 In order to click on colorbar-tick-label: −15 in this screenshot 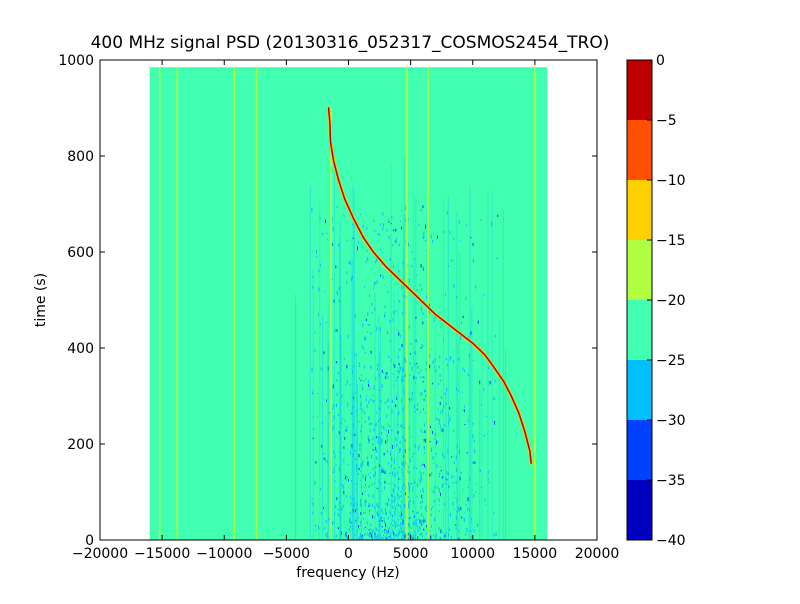, I will do `click(671, 241)`.